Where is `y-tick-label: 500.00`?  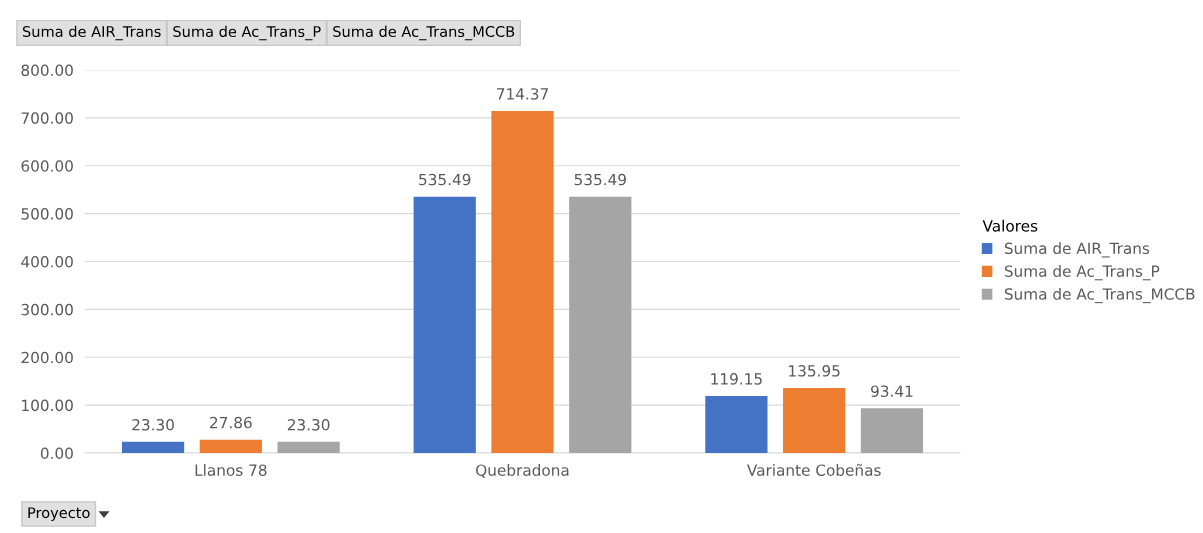 y-tick-label: 500.00 is located at coordinates (47, 214).